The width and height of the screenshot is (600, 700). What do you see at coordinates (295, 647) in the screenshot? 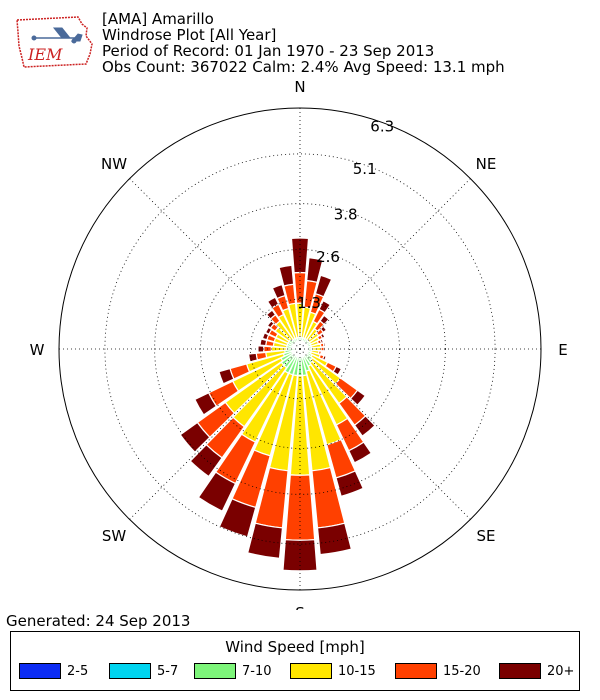
I see `legend-title: Wind Speed [mph]` at bounding box center [295, 647].